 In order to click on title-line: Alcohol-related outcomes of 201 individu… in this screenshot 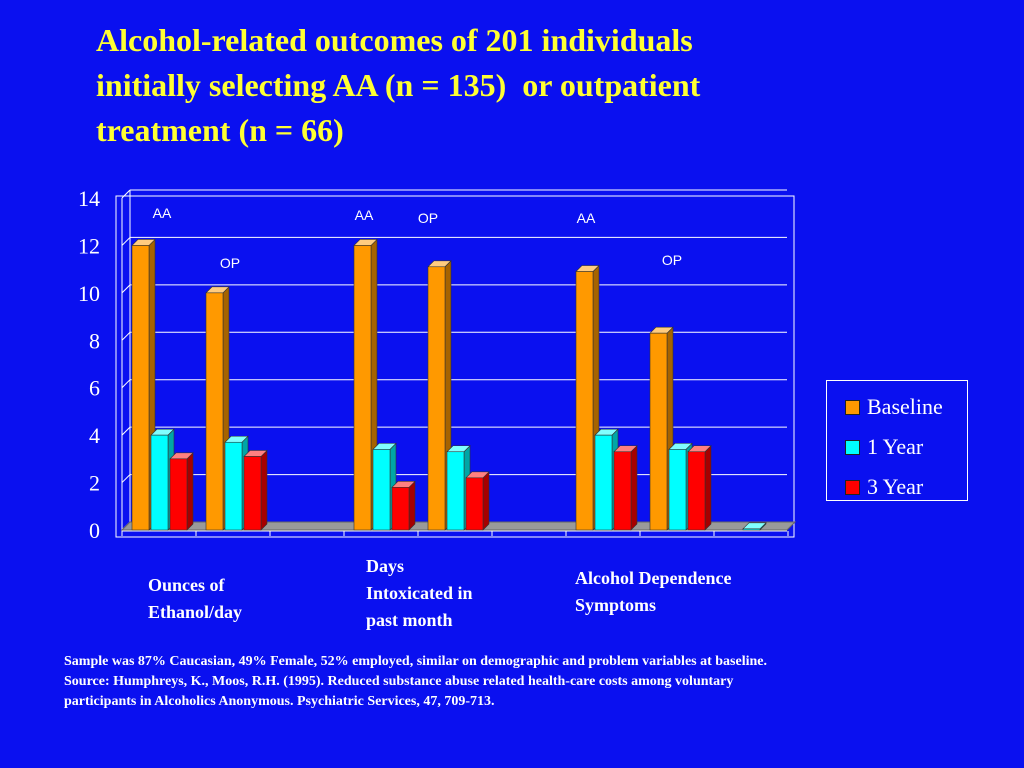, I will do `click(394, 40)`.